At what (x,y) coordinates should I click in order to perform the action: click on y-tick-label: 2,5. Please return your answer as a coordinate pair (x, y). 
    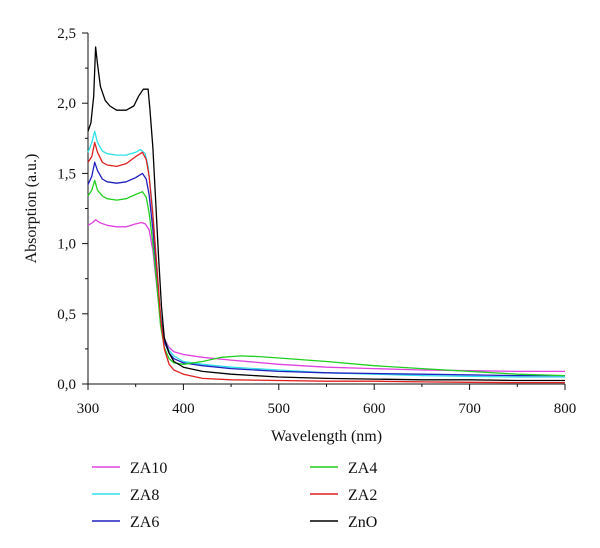
    Looking at the image, I should click on (66, 34).